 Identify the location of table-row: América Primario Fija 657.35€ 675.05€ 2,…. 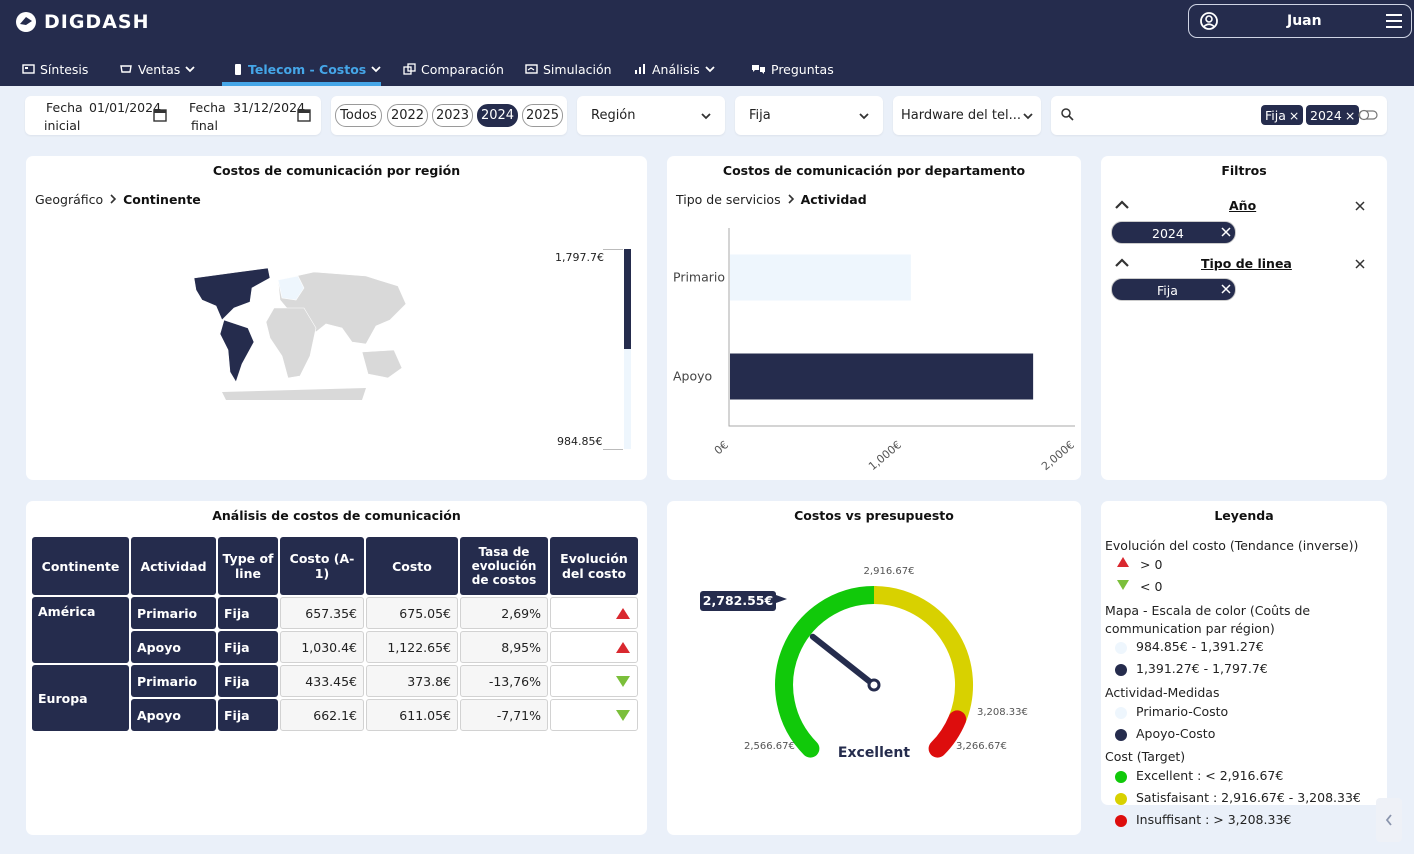
(335, 630).